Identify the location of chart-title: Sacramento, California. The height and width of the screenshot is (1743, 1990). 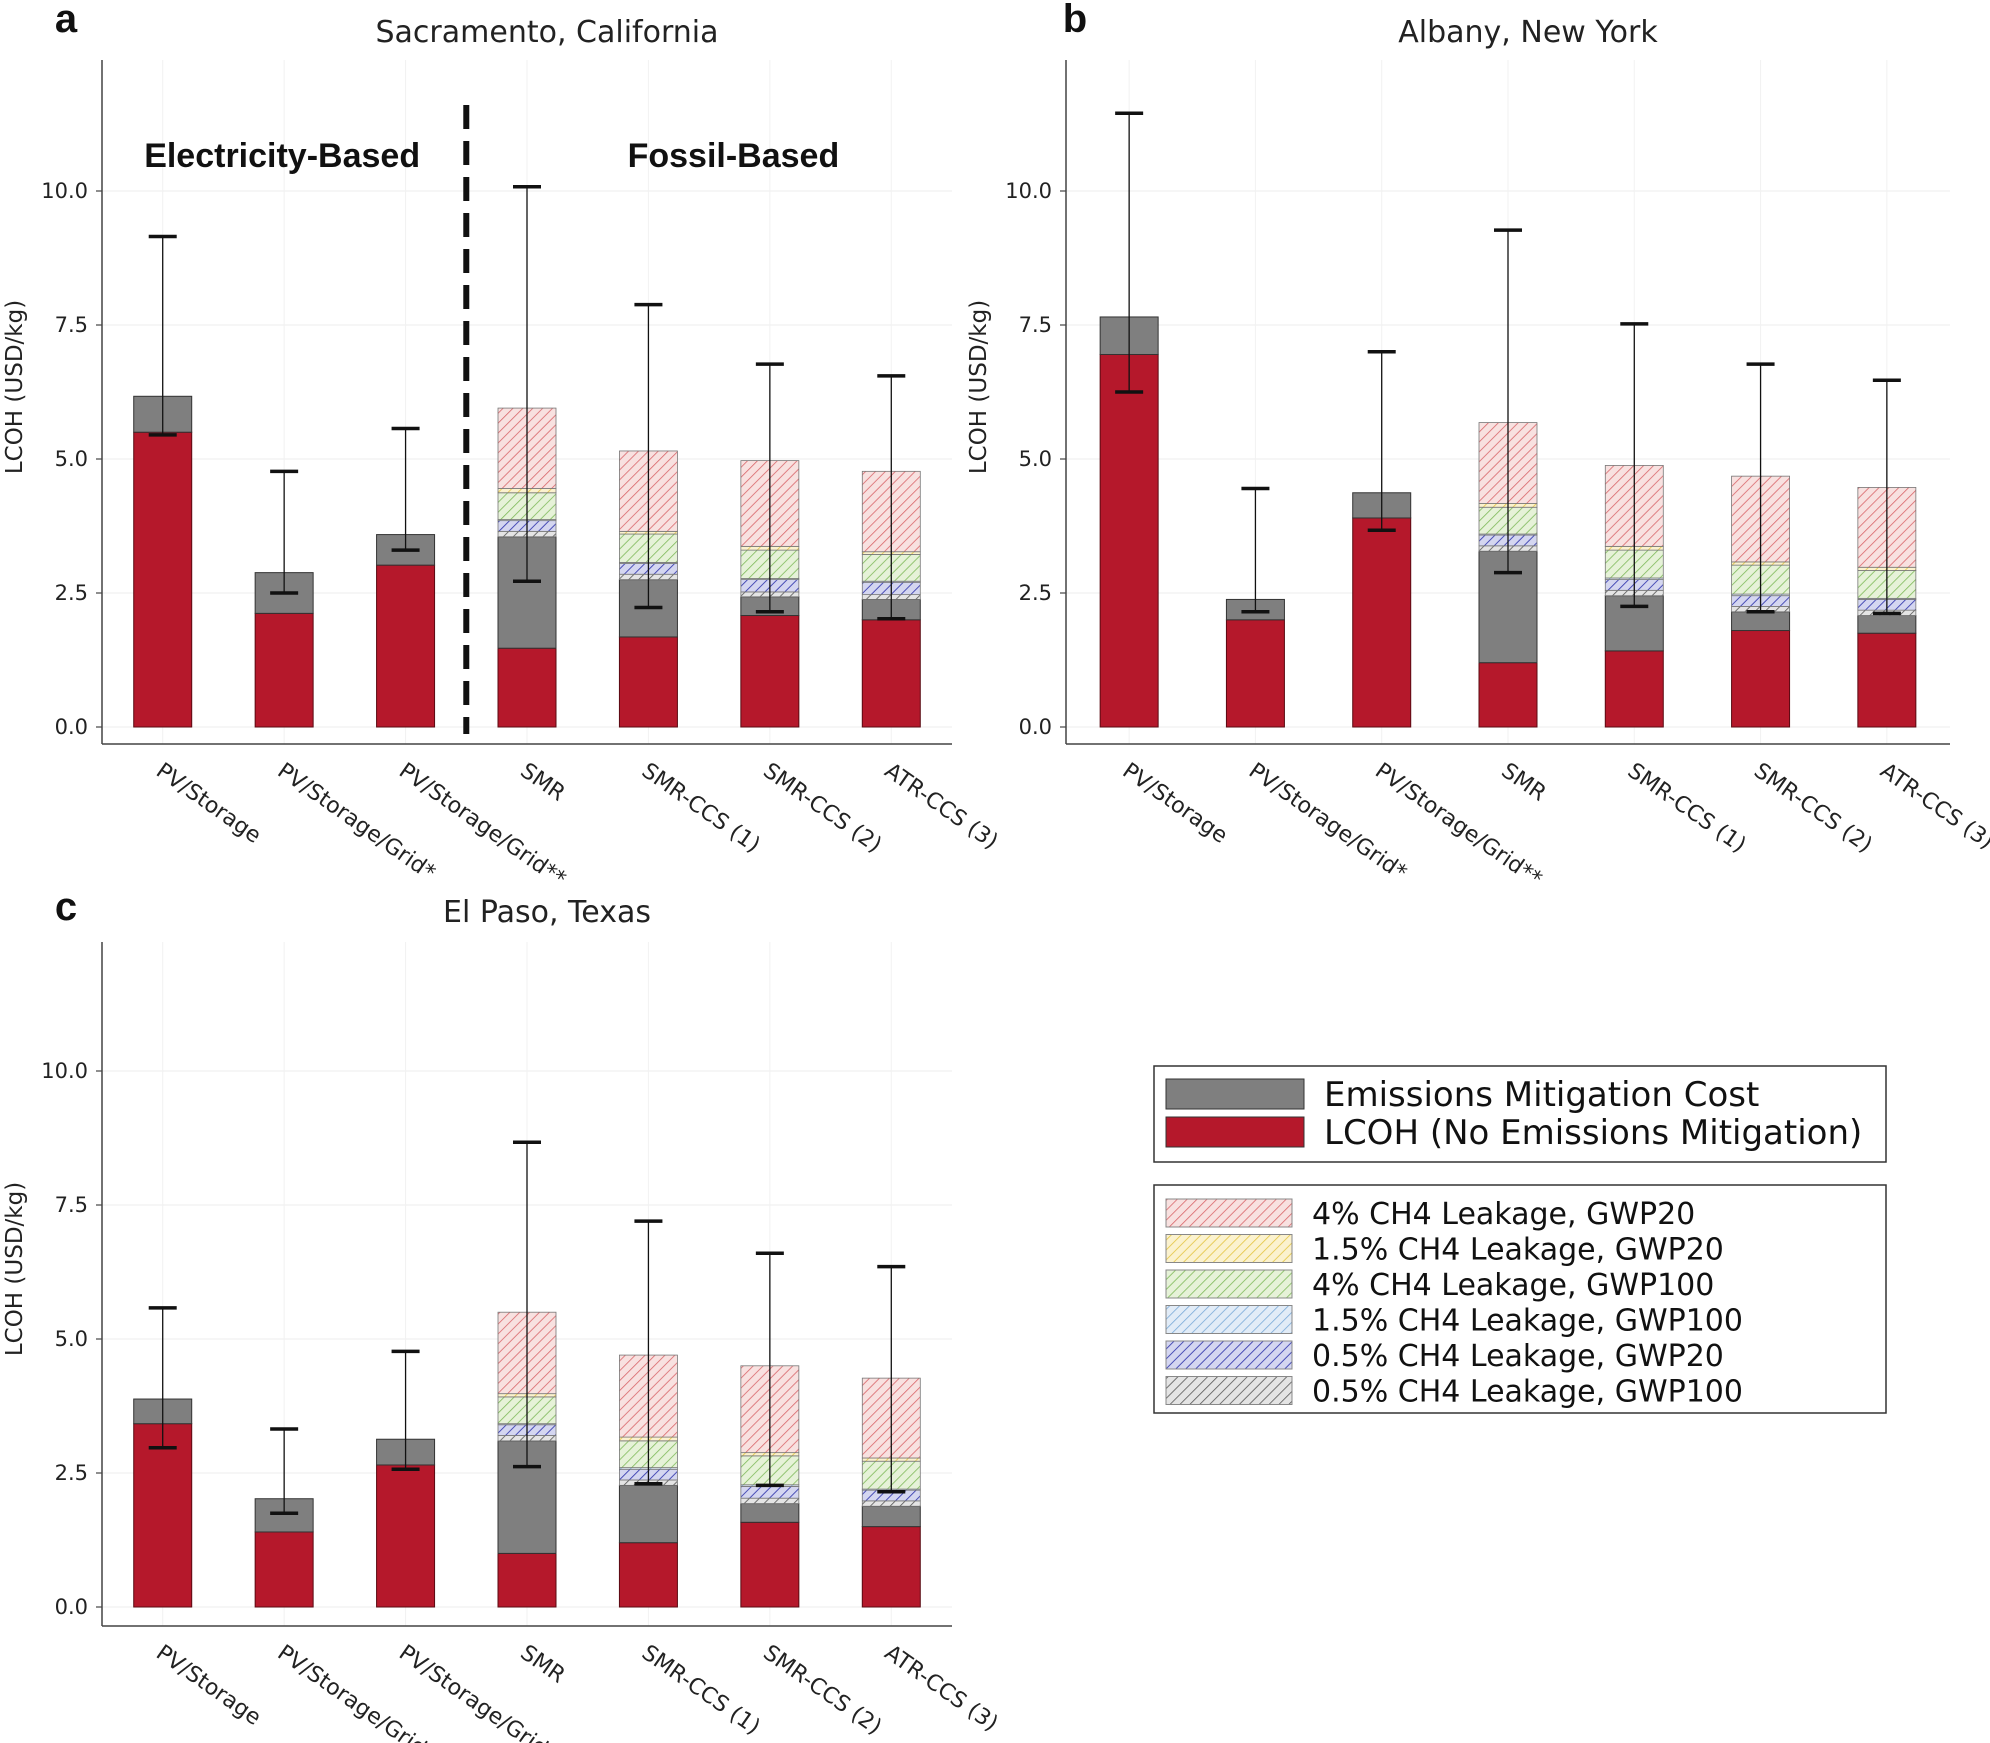
(547, 32).